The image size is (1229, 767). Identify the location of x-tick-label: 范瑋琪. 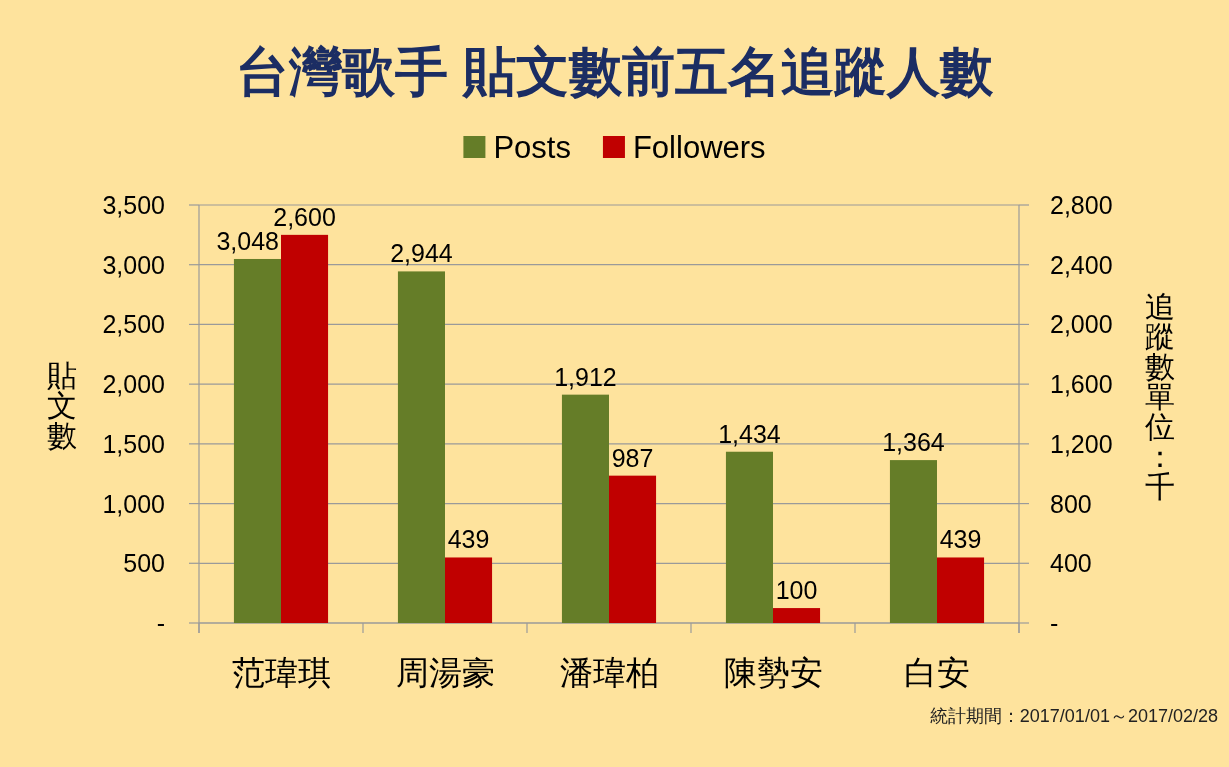
(281, 672).